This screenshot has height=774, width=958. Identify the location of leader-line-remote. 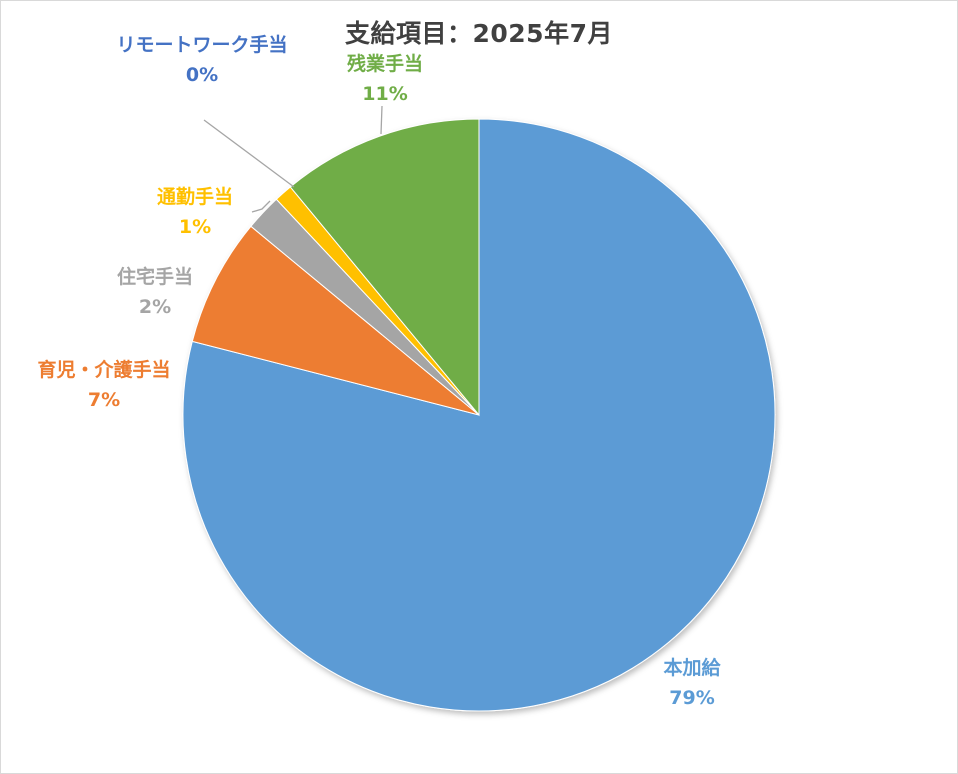
(249, 153).